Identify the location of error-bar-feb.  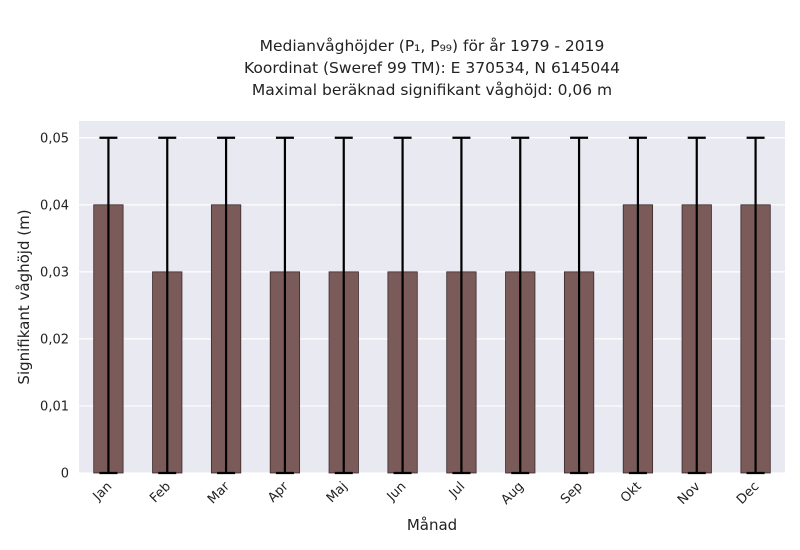
(167, 305).